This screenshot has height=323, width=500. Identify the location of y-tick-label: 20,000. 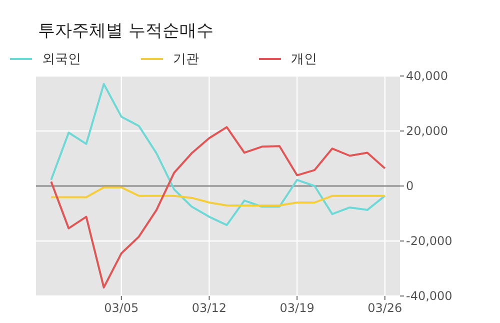
(427, 131).